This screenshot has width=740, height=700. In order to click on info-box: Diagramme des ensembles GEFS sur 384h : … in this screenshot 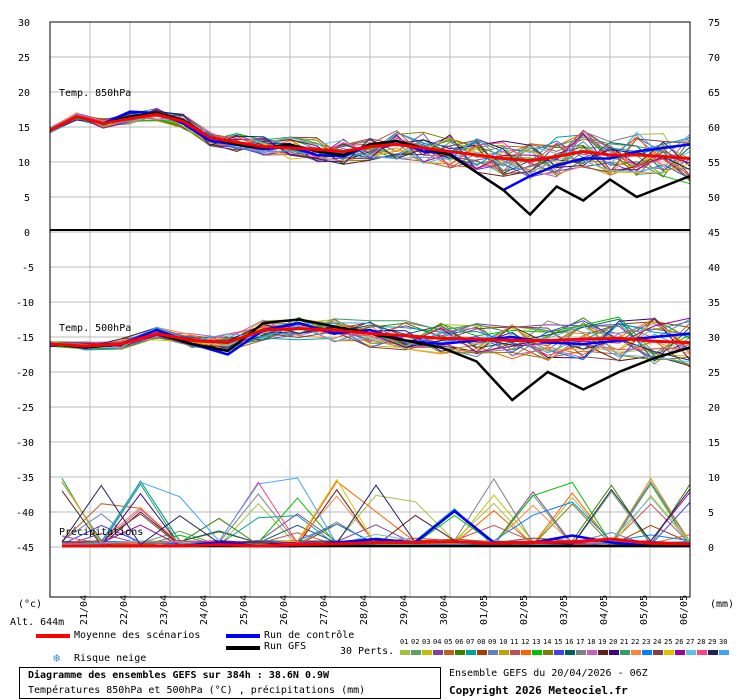, I will do `click(230, 683)`.